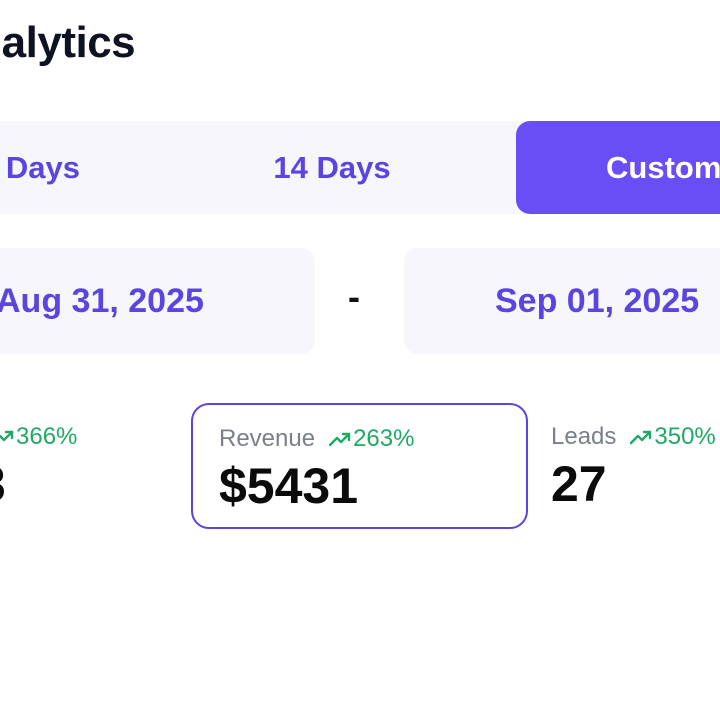 This screenshot has height=720, width=720. I want to click on metric-card-leads: Leads 350% 27, so click(626, 466).